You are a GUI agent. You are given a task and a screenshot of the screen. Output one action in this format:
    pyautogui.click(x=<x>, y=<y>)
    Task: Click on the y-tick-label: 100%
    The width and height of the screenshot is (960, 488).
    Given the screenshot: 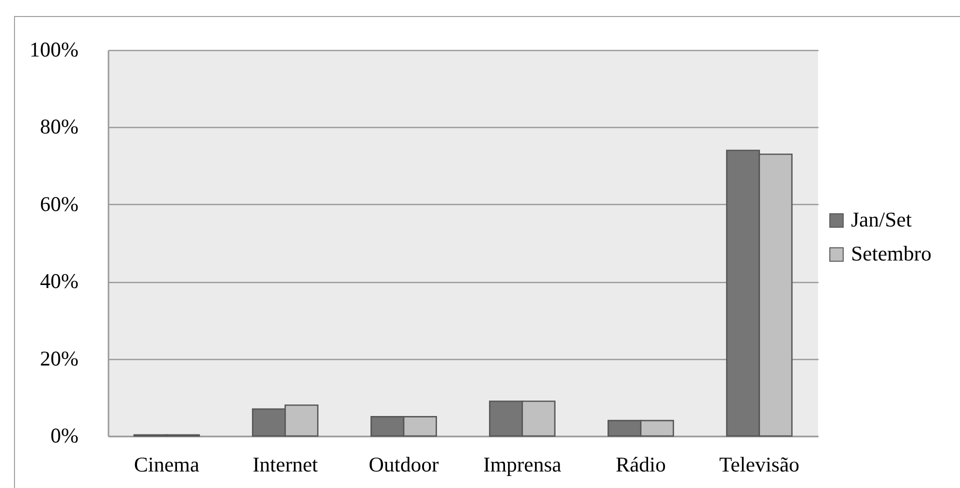 What is the action you would take?
    pyautogui.click(x=54, y=50)
    